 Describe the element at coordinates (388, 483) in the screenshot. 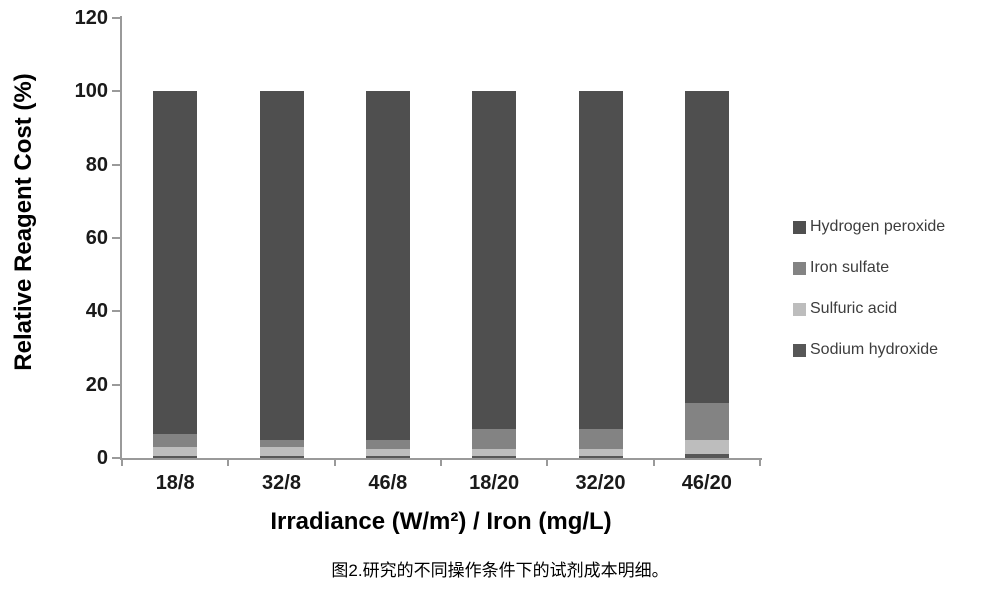

I see `x-tick-label-46-8: 46/8` at that location.